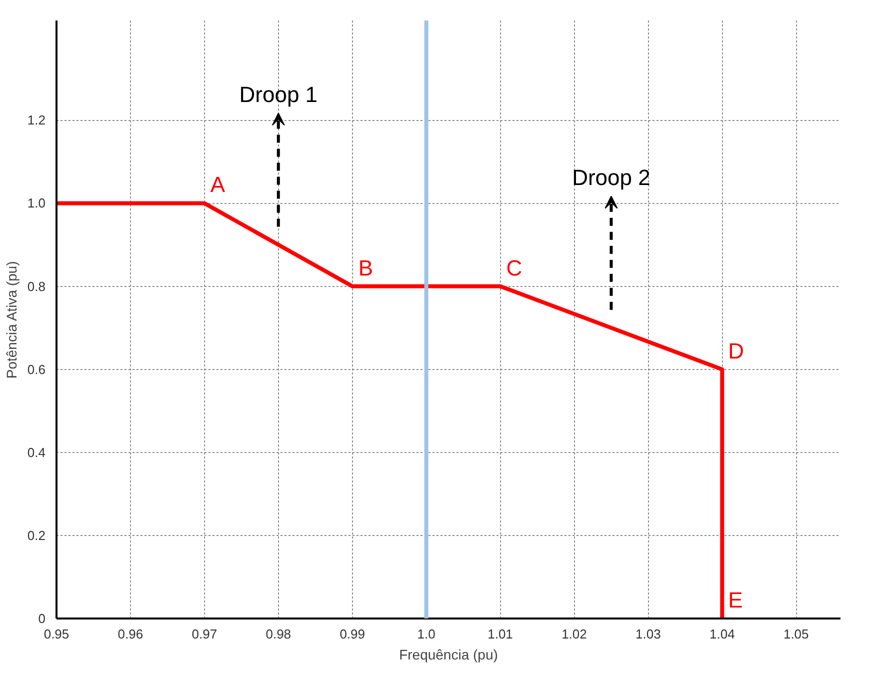 This screenshot has height=673, width=872. Describe the element at coordinates (42, 618) in the screenshot. I see `y-tick-label: 0` at that location.